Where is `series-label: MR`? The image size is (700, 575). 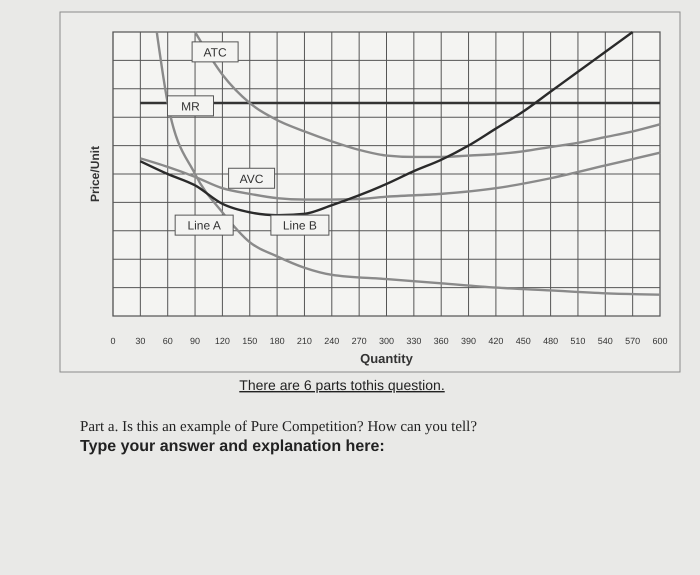 series-label: MR is located at coordinates (190, 106).